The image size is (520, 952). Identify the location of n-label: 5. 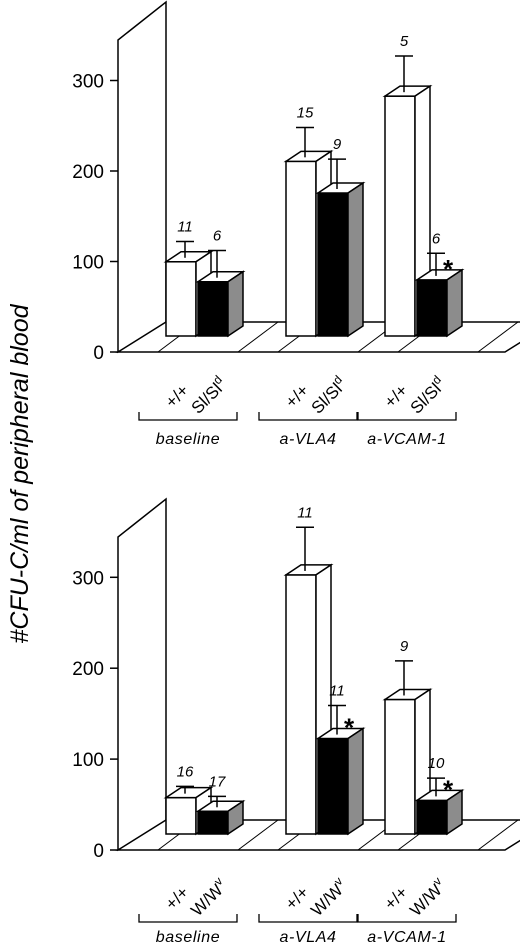
(404, 41).